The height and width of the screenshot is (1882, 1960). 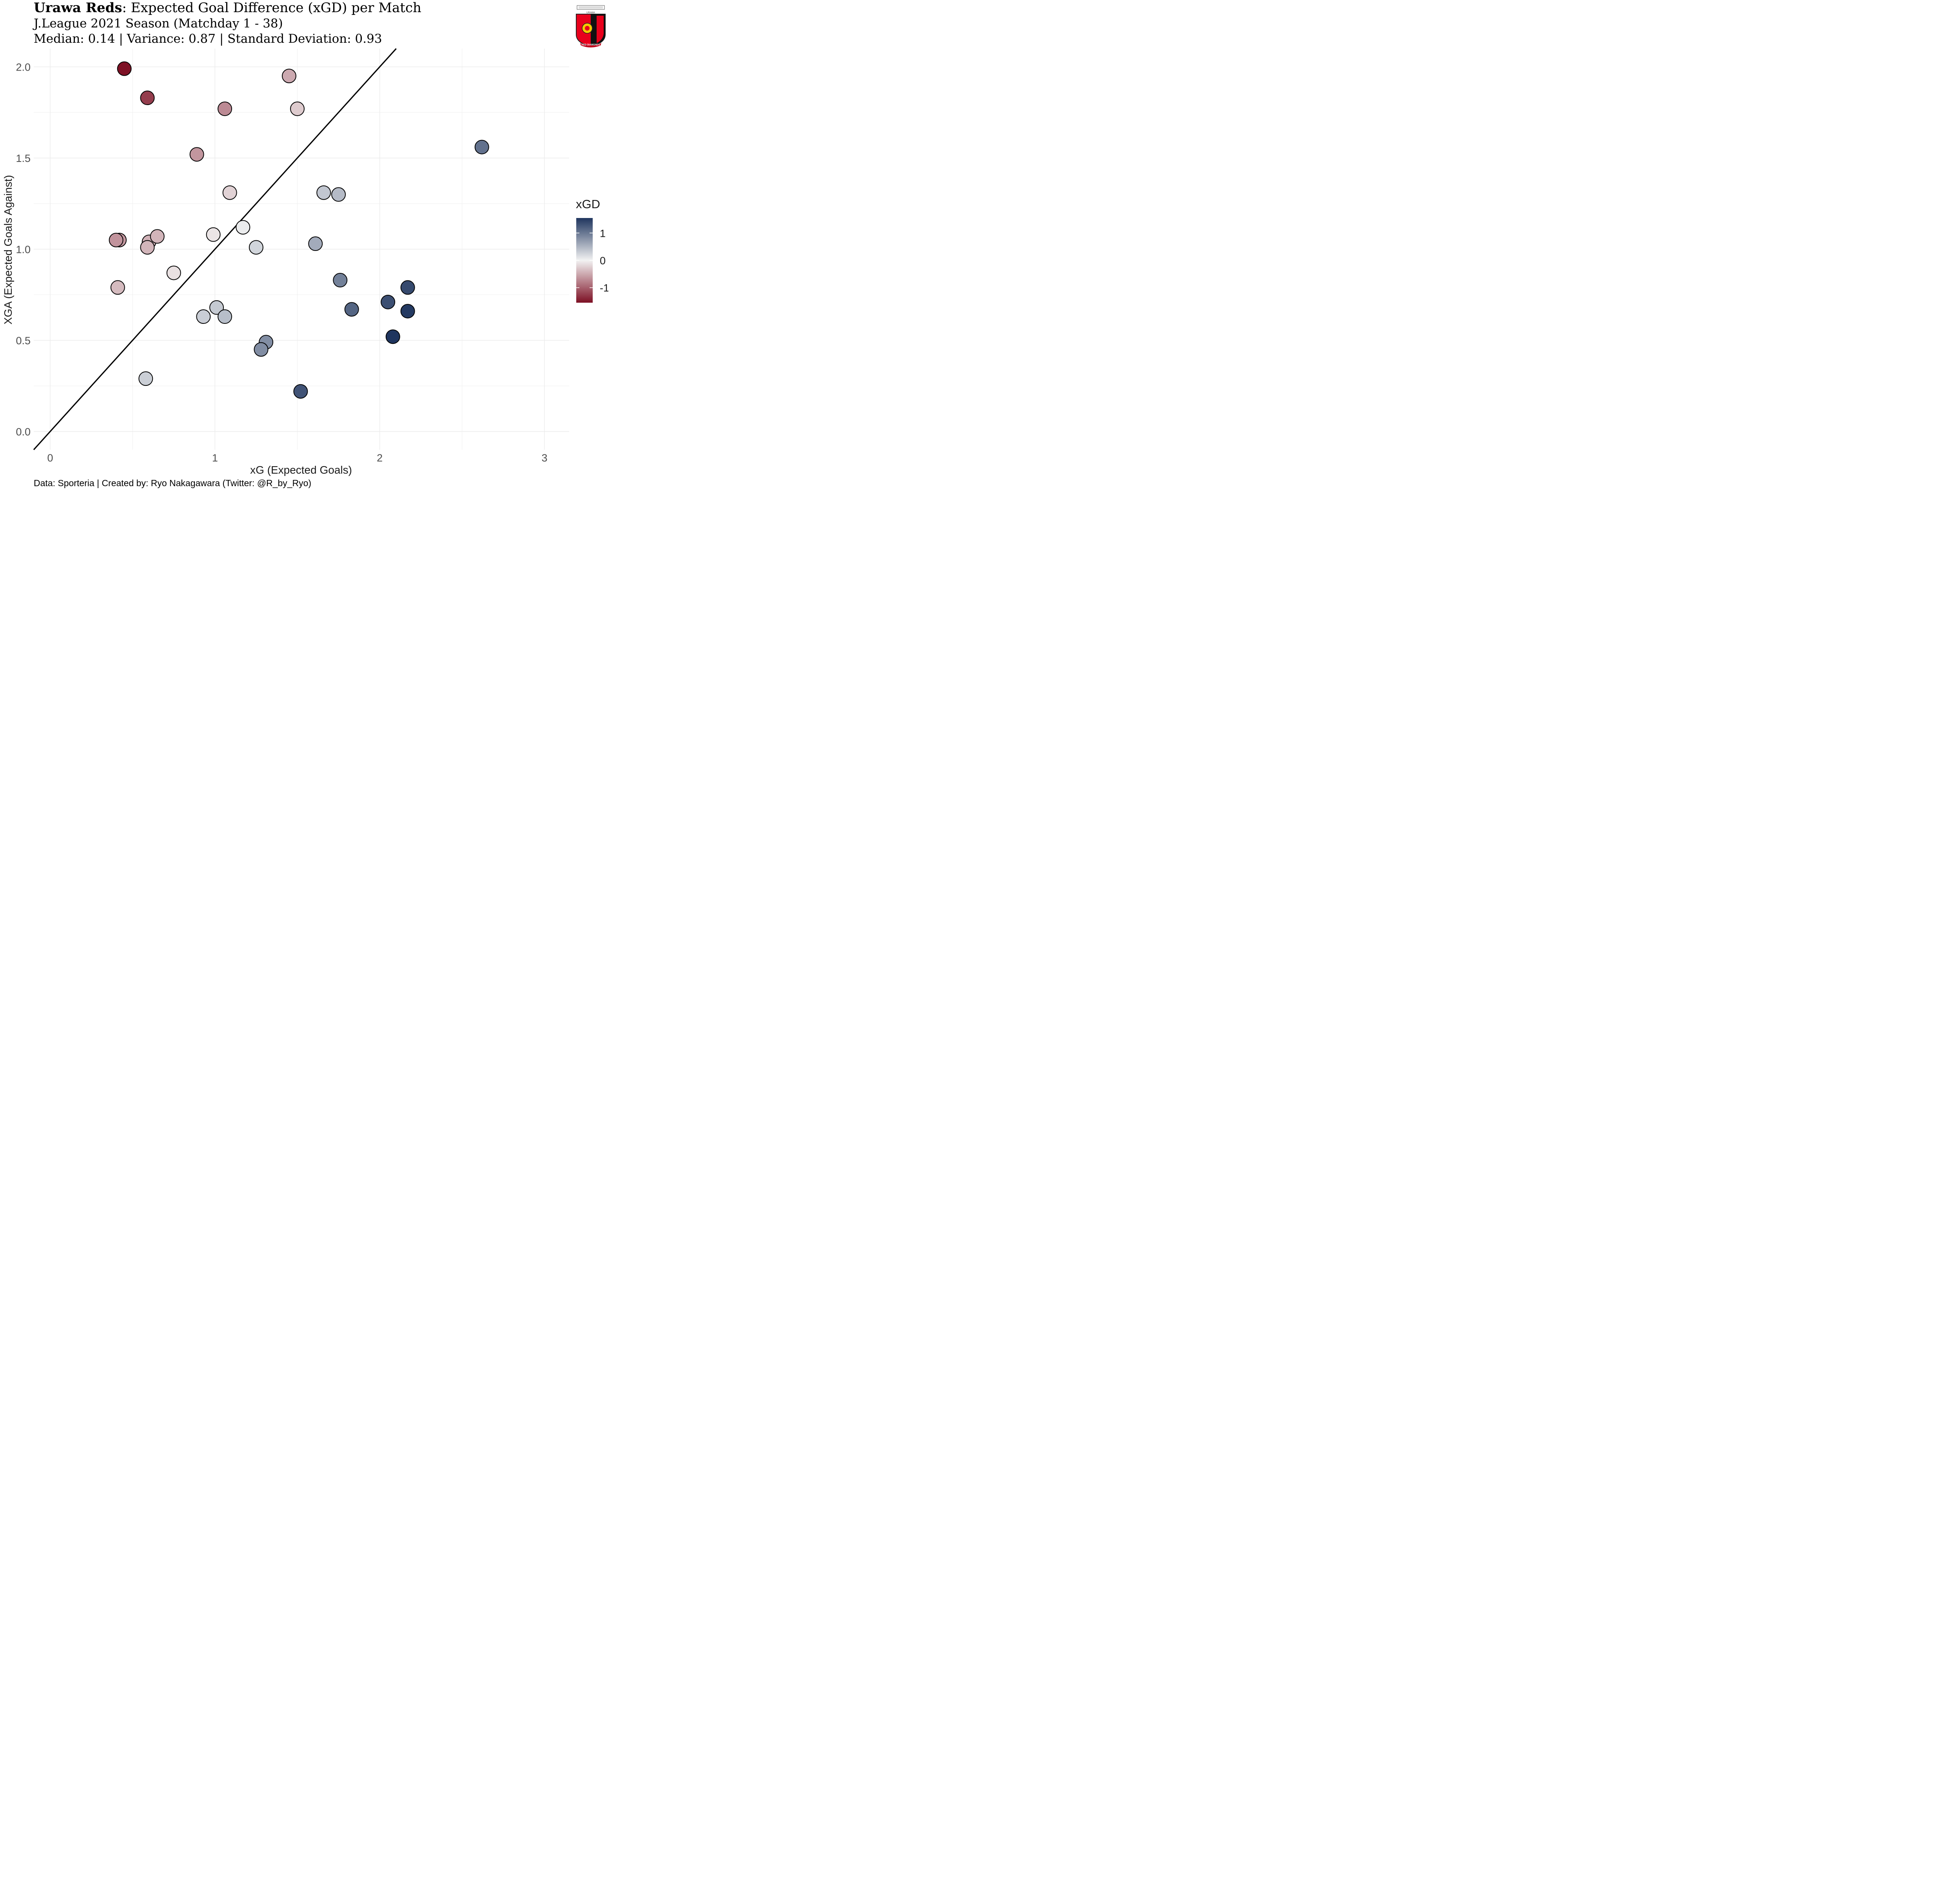 I want to click on x-tick-label: 2, so click(x=380, y=458).